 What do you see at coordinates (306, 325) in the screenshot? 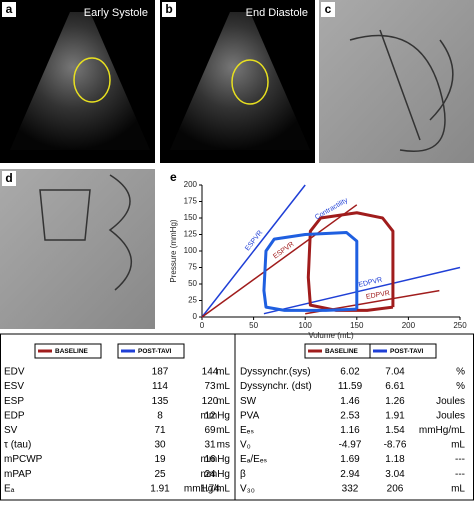
I see `x-tick-label: 100` at bounding box center [306, 325].